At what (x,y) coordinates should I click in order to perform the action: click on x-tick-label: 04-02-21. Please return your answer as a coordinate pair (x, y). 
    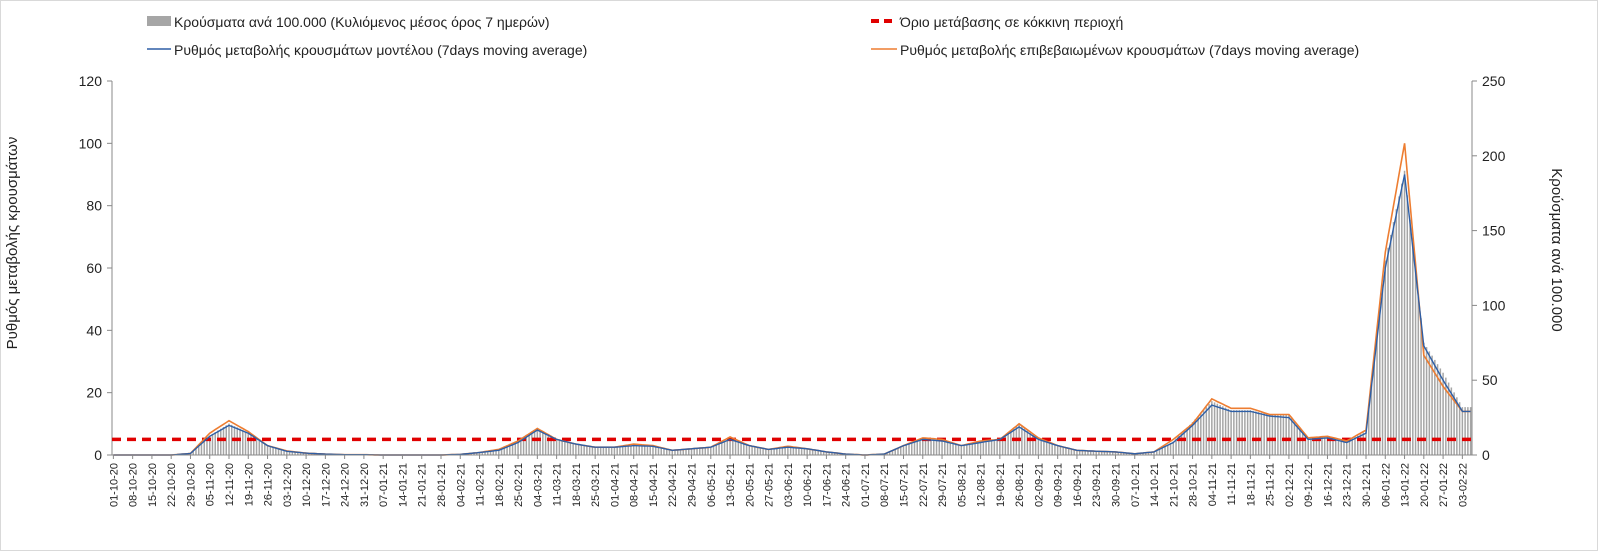
    Looking at the image, I should click on (461, 485).